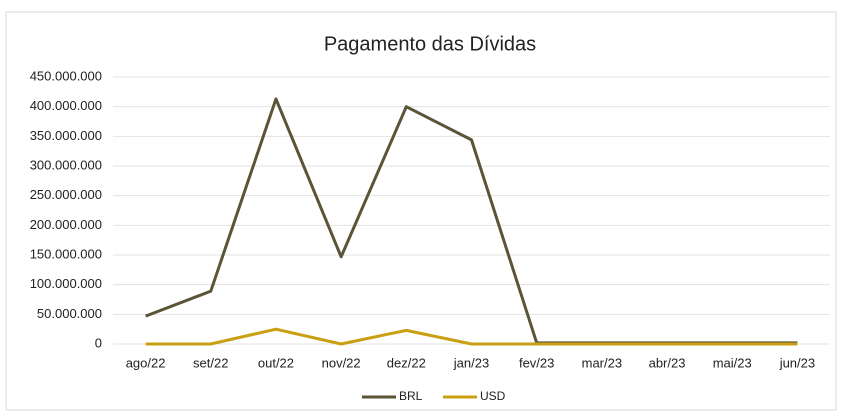 This screenshot has height=417, width=842. Describe the element at coordinates (406, 362) in the screenshot. I see `x-tick-label: dez/22` at that location.